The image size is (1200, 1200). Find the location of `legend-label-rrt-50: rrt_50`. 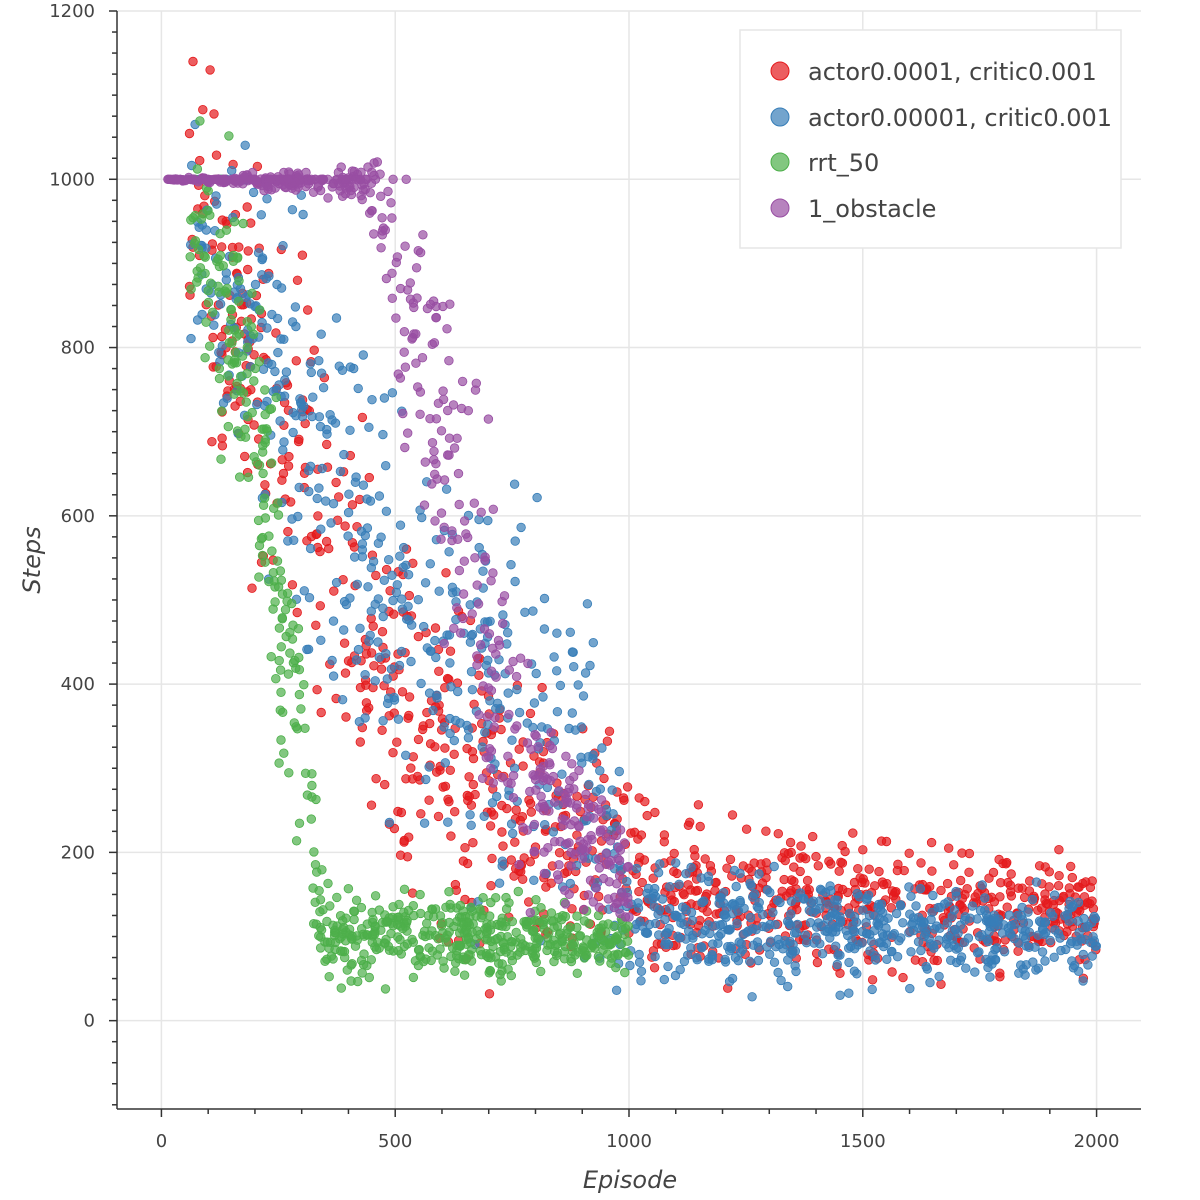

legend-label-rrt-50: rrt_50 is located at coordinates (843, 163).